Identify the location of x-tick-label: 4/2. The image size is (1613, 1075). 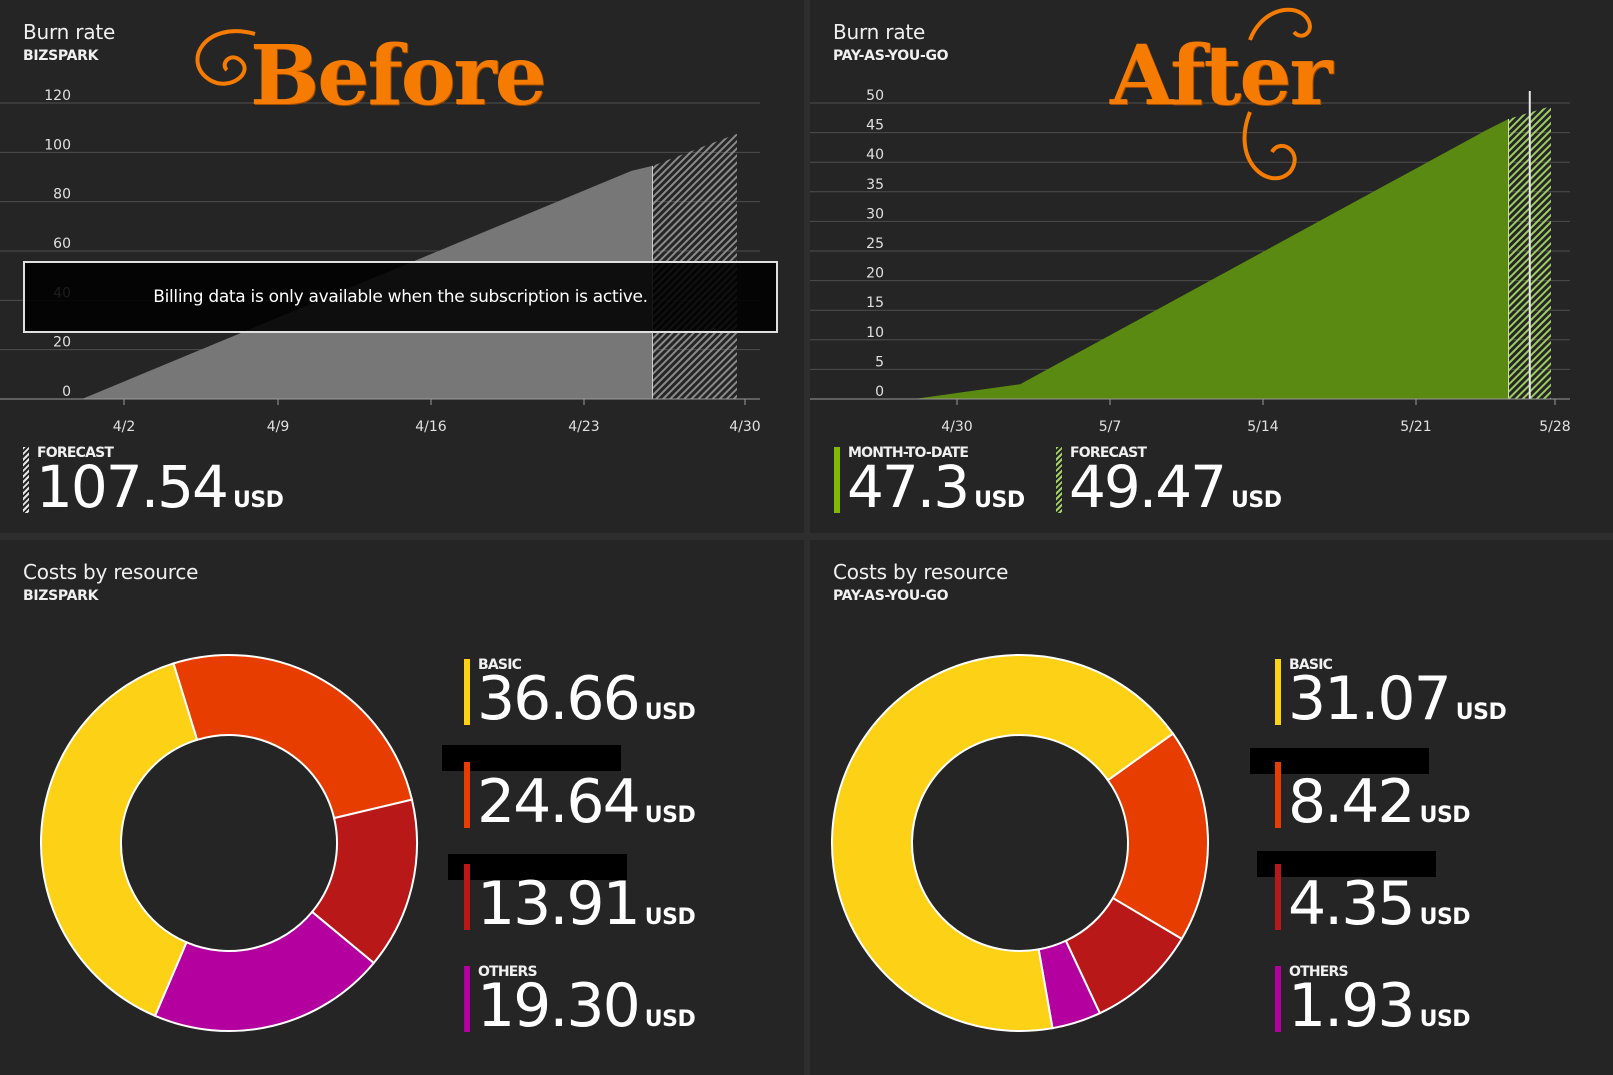
(124, 427).